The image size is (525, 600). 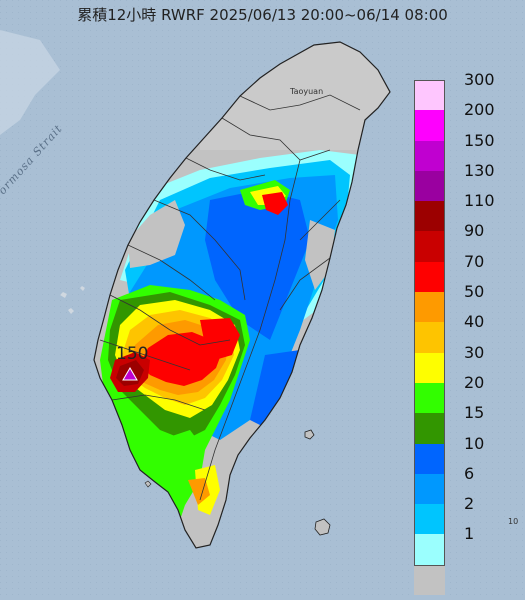 I want to click on legend-label: 30, so click(x=474, y=352).